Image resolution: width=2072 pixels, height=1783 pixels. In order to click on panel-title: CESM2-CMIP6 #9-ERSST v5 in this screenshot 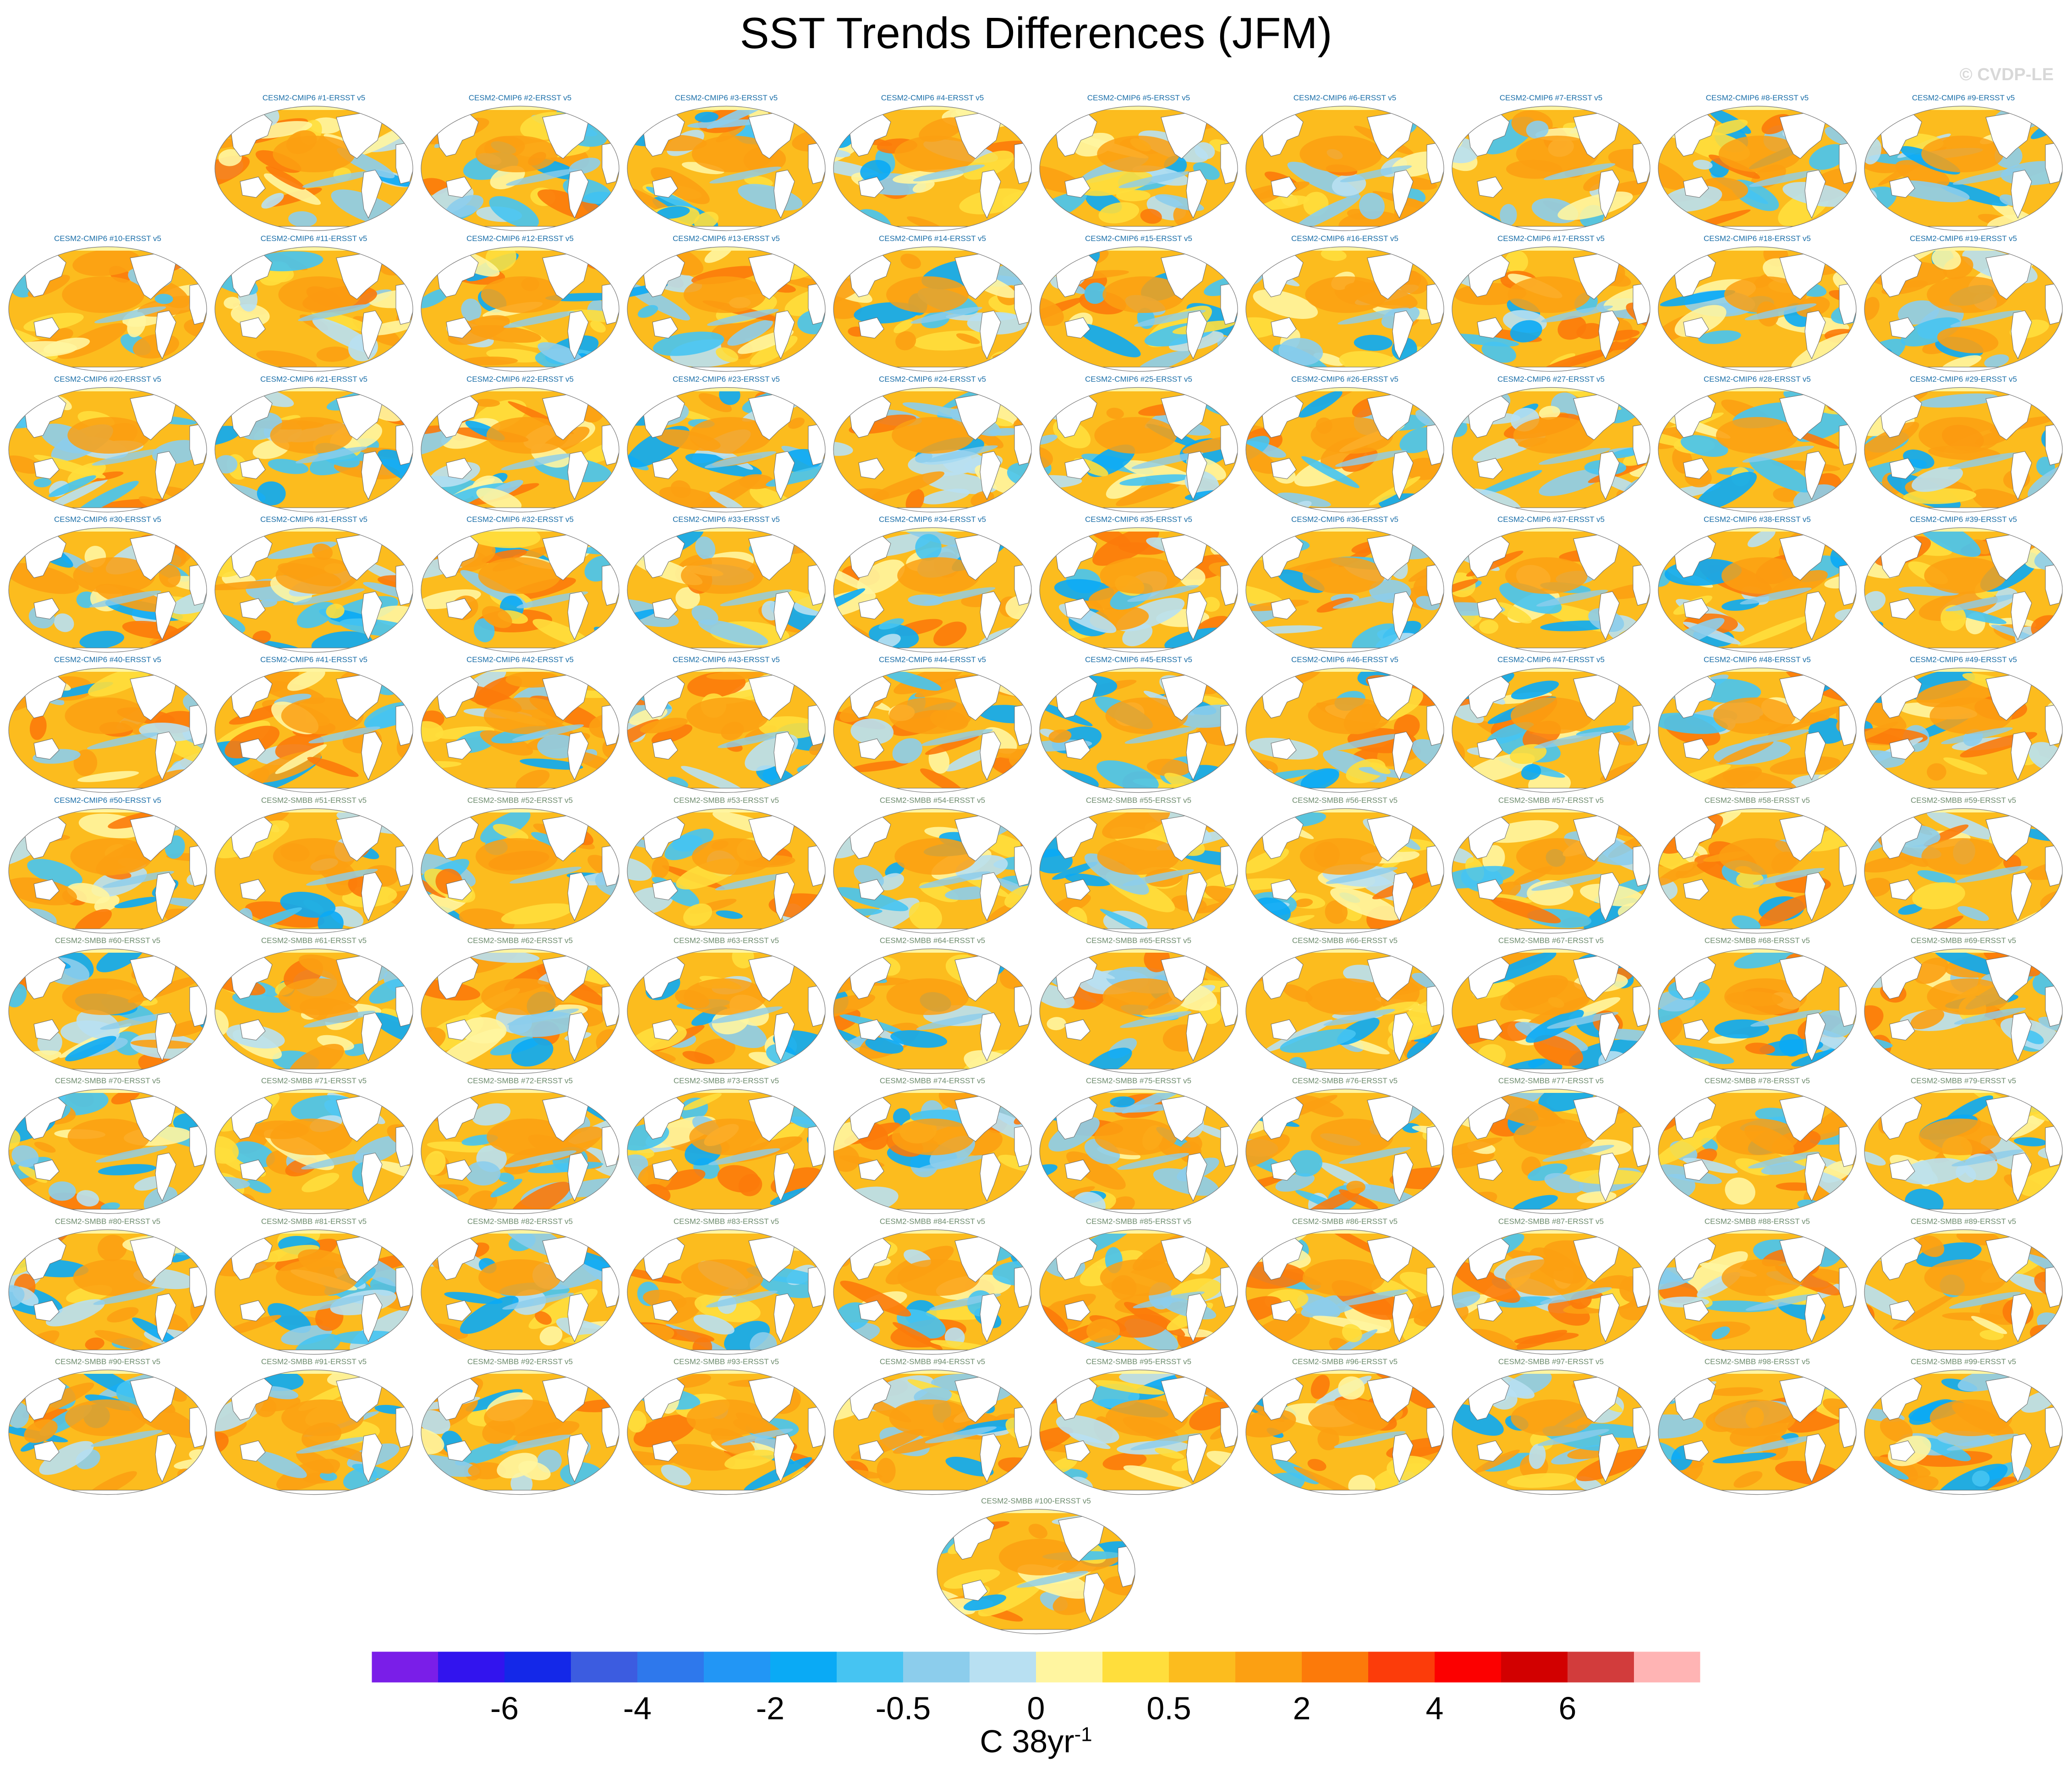, I will do `click(1963, 97)`.